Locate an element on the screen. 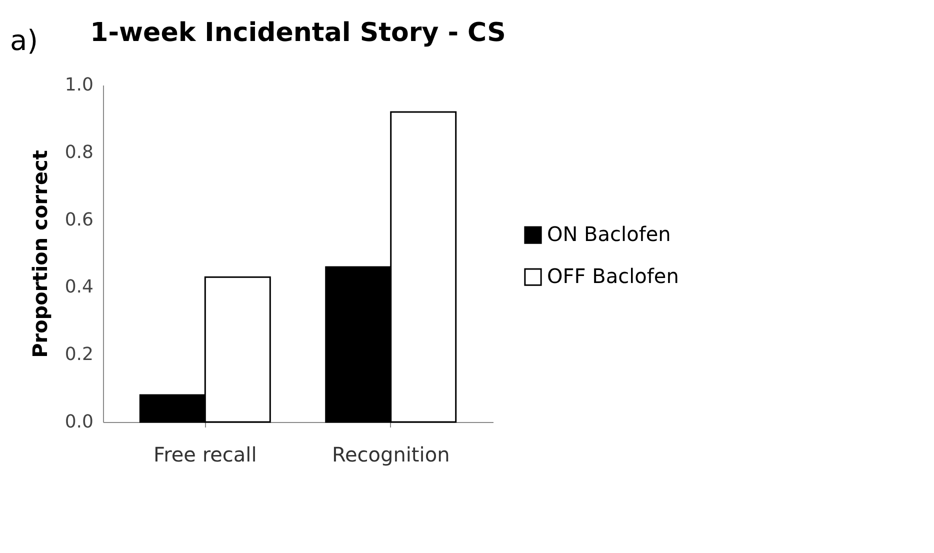  legend-label: OFF Baclofen is located at coordinates (613, 276).